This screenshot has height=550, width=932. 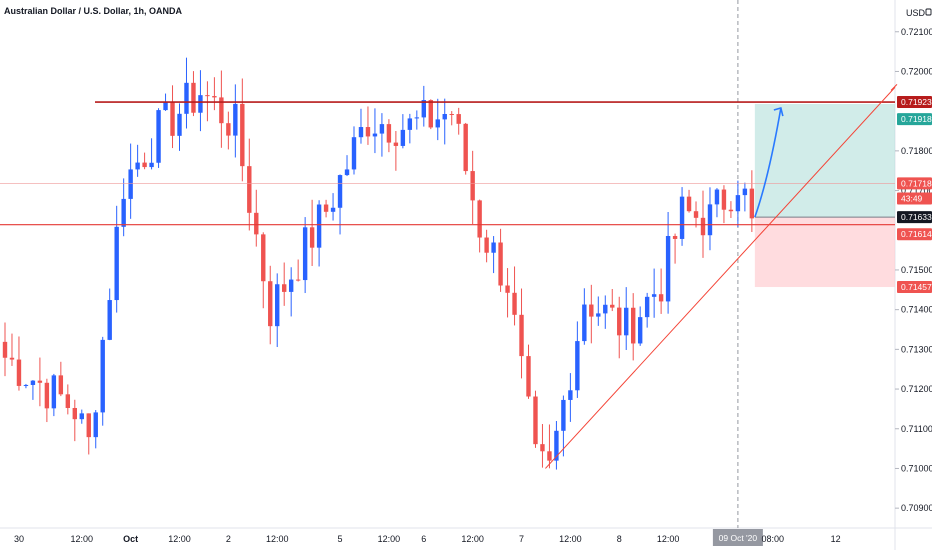 What do you see at coordinates (423, 539) in the screenshot?
I see `time-tick-label: 6` at bounding box center [423, 539].